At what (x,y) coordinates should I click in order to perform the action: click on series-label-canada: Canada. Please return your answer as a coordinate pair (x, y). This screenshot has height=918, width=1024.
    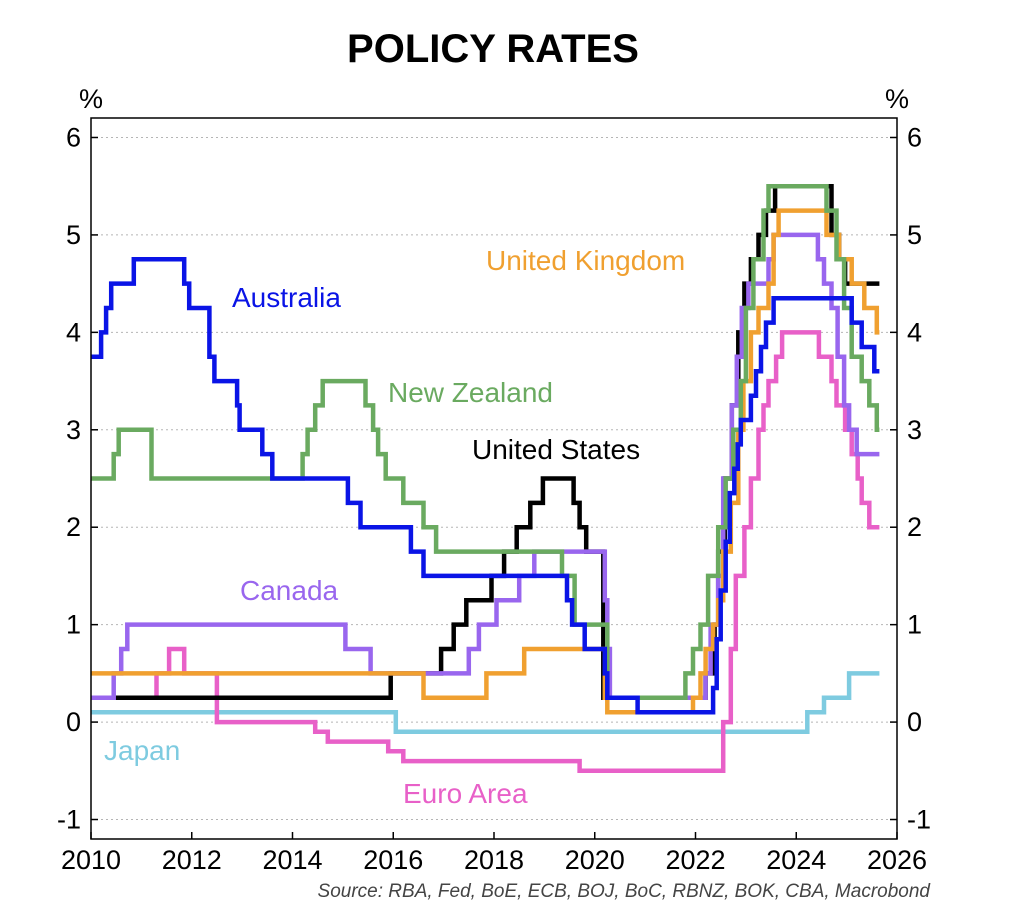
    Looking at the image, I should click on (289, 590).